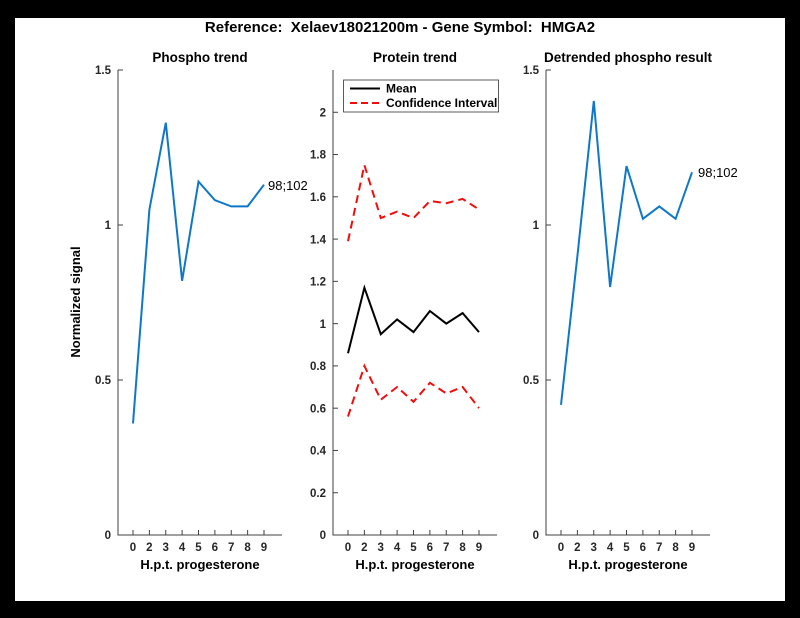 The height and width of the screenshot is (618, 800). What do you see at coordinates (199, 564) in the screenshot?
I see `subplot1-x-axis-label: H.p.t. progesterone` at bounding box center [199, 564].